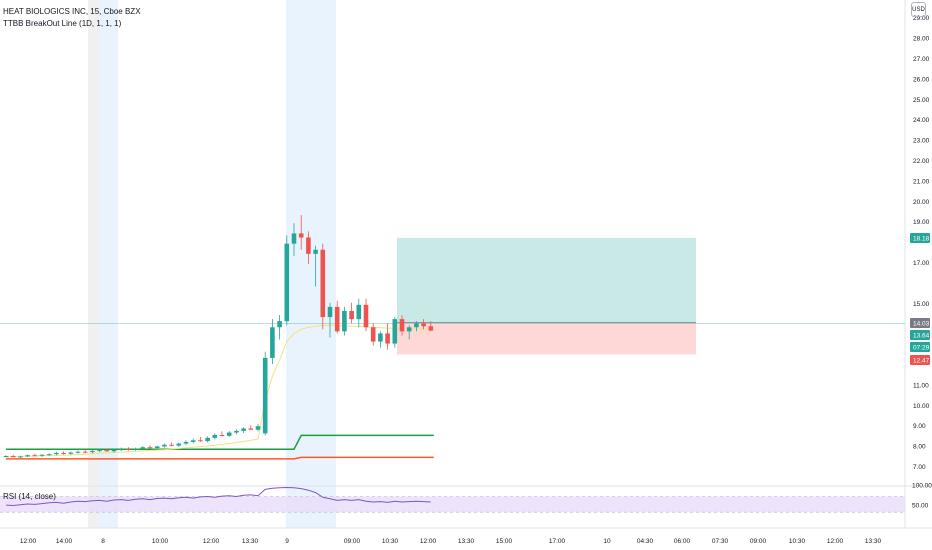  Describe the element at coordinates (920, 505) in the screenshot. I see `rsi-scale-label: 50.00` at that location.